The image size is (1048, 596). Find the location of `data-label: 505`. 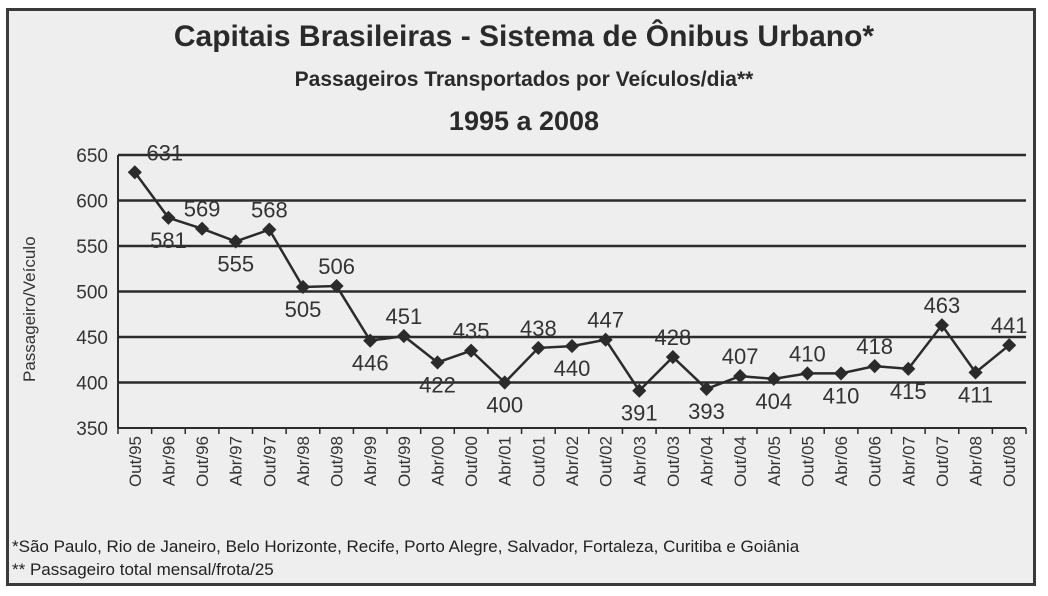

data-label: 505 is located at coordinates (303, 309).